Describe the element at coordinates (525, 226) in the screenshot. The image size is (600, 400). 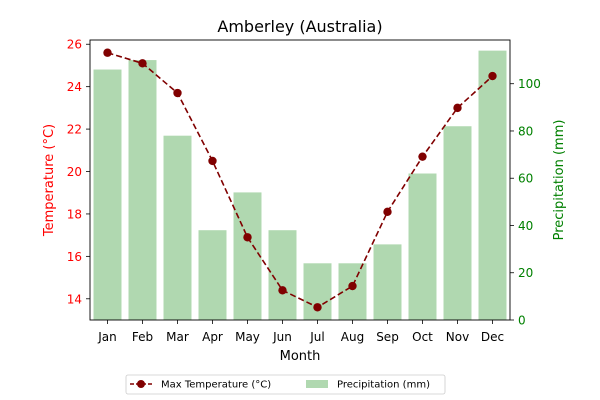
I see `right-tick-label-40: 40` at that location.